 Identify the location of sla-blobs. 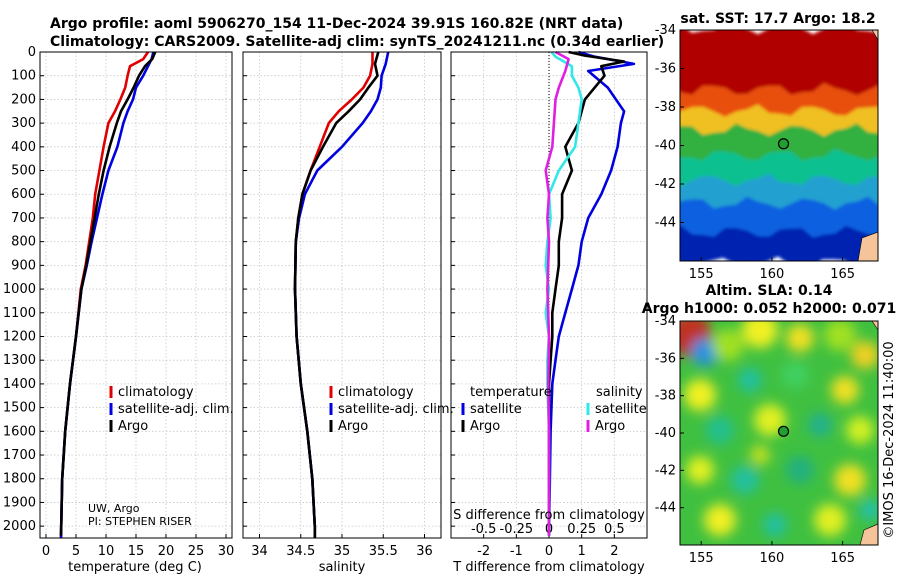
(779, 429).